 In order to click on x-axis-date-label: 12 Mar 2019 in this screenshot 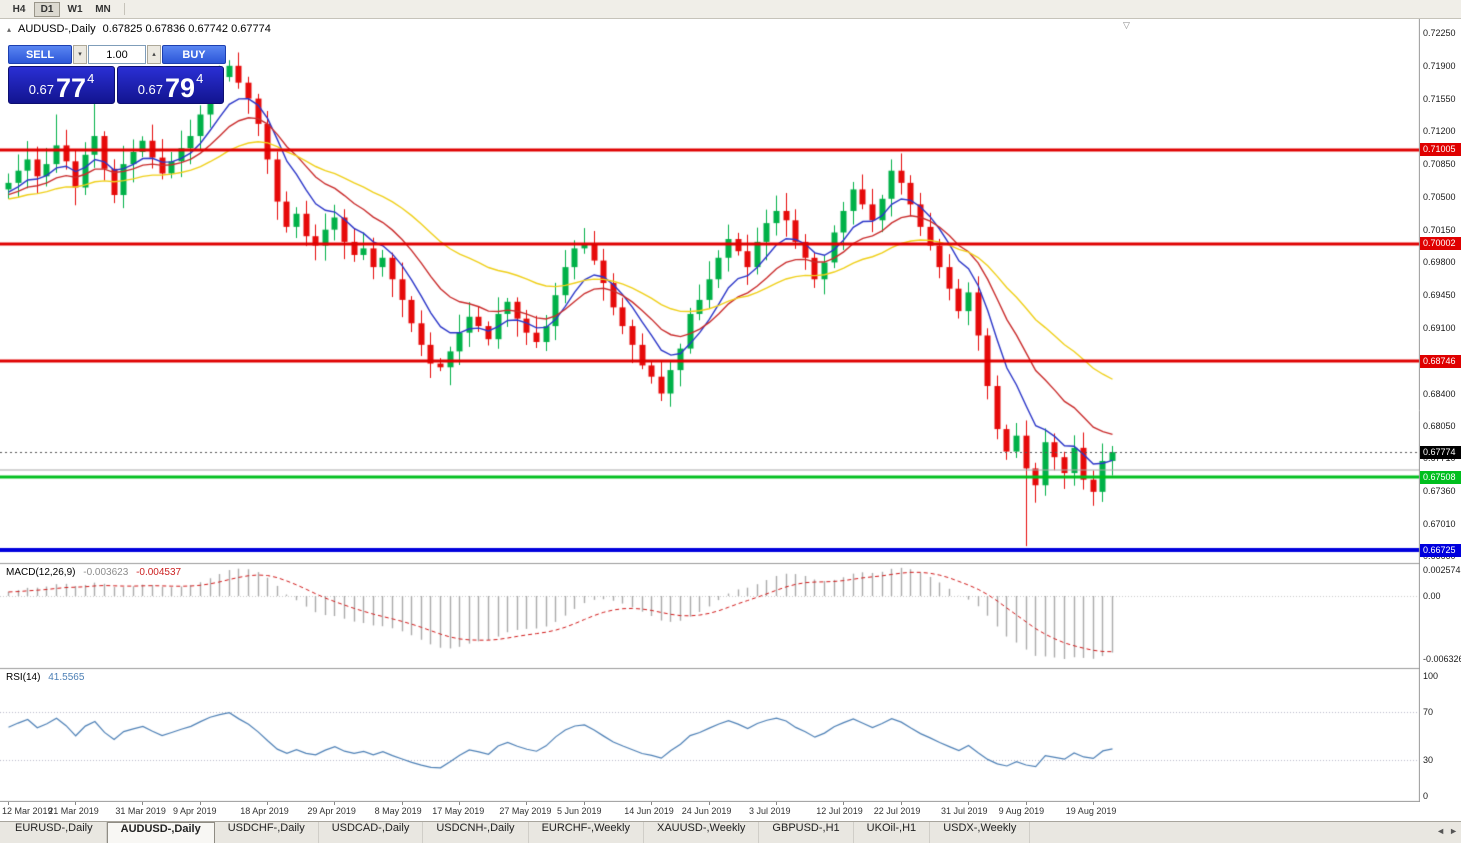, I will do `click(27, 811)`.